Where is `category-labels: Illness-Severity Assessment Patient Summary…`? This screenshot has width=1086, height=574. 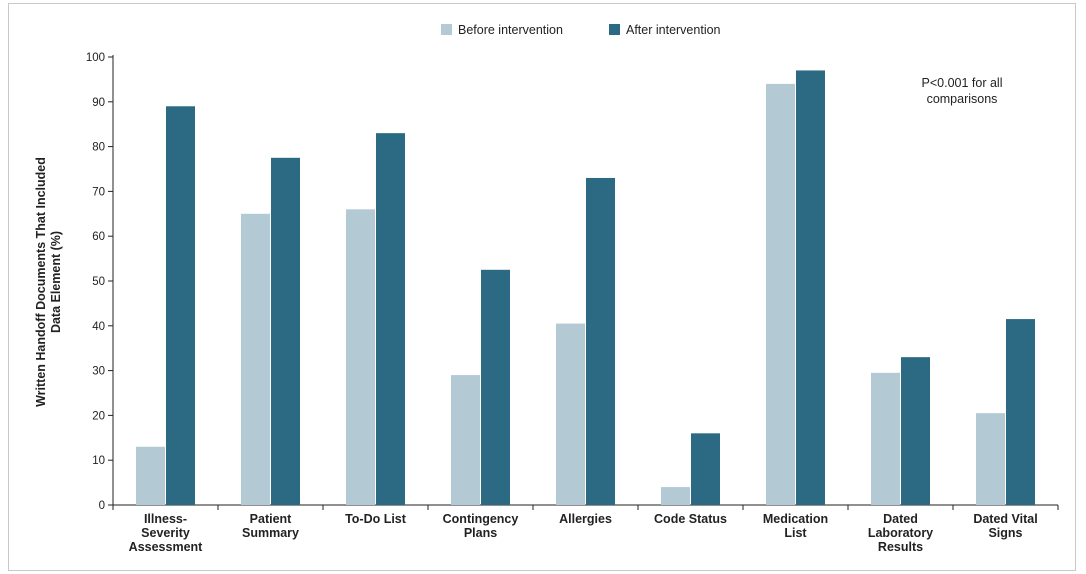
category-labels: Illness-Severity Assessment Patient Summary… is located at coordinates (583, 533).